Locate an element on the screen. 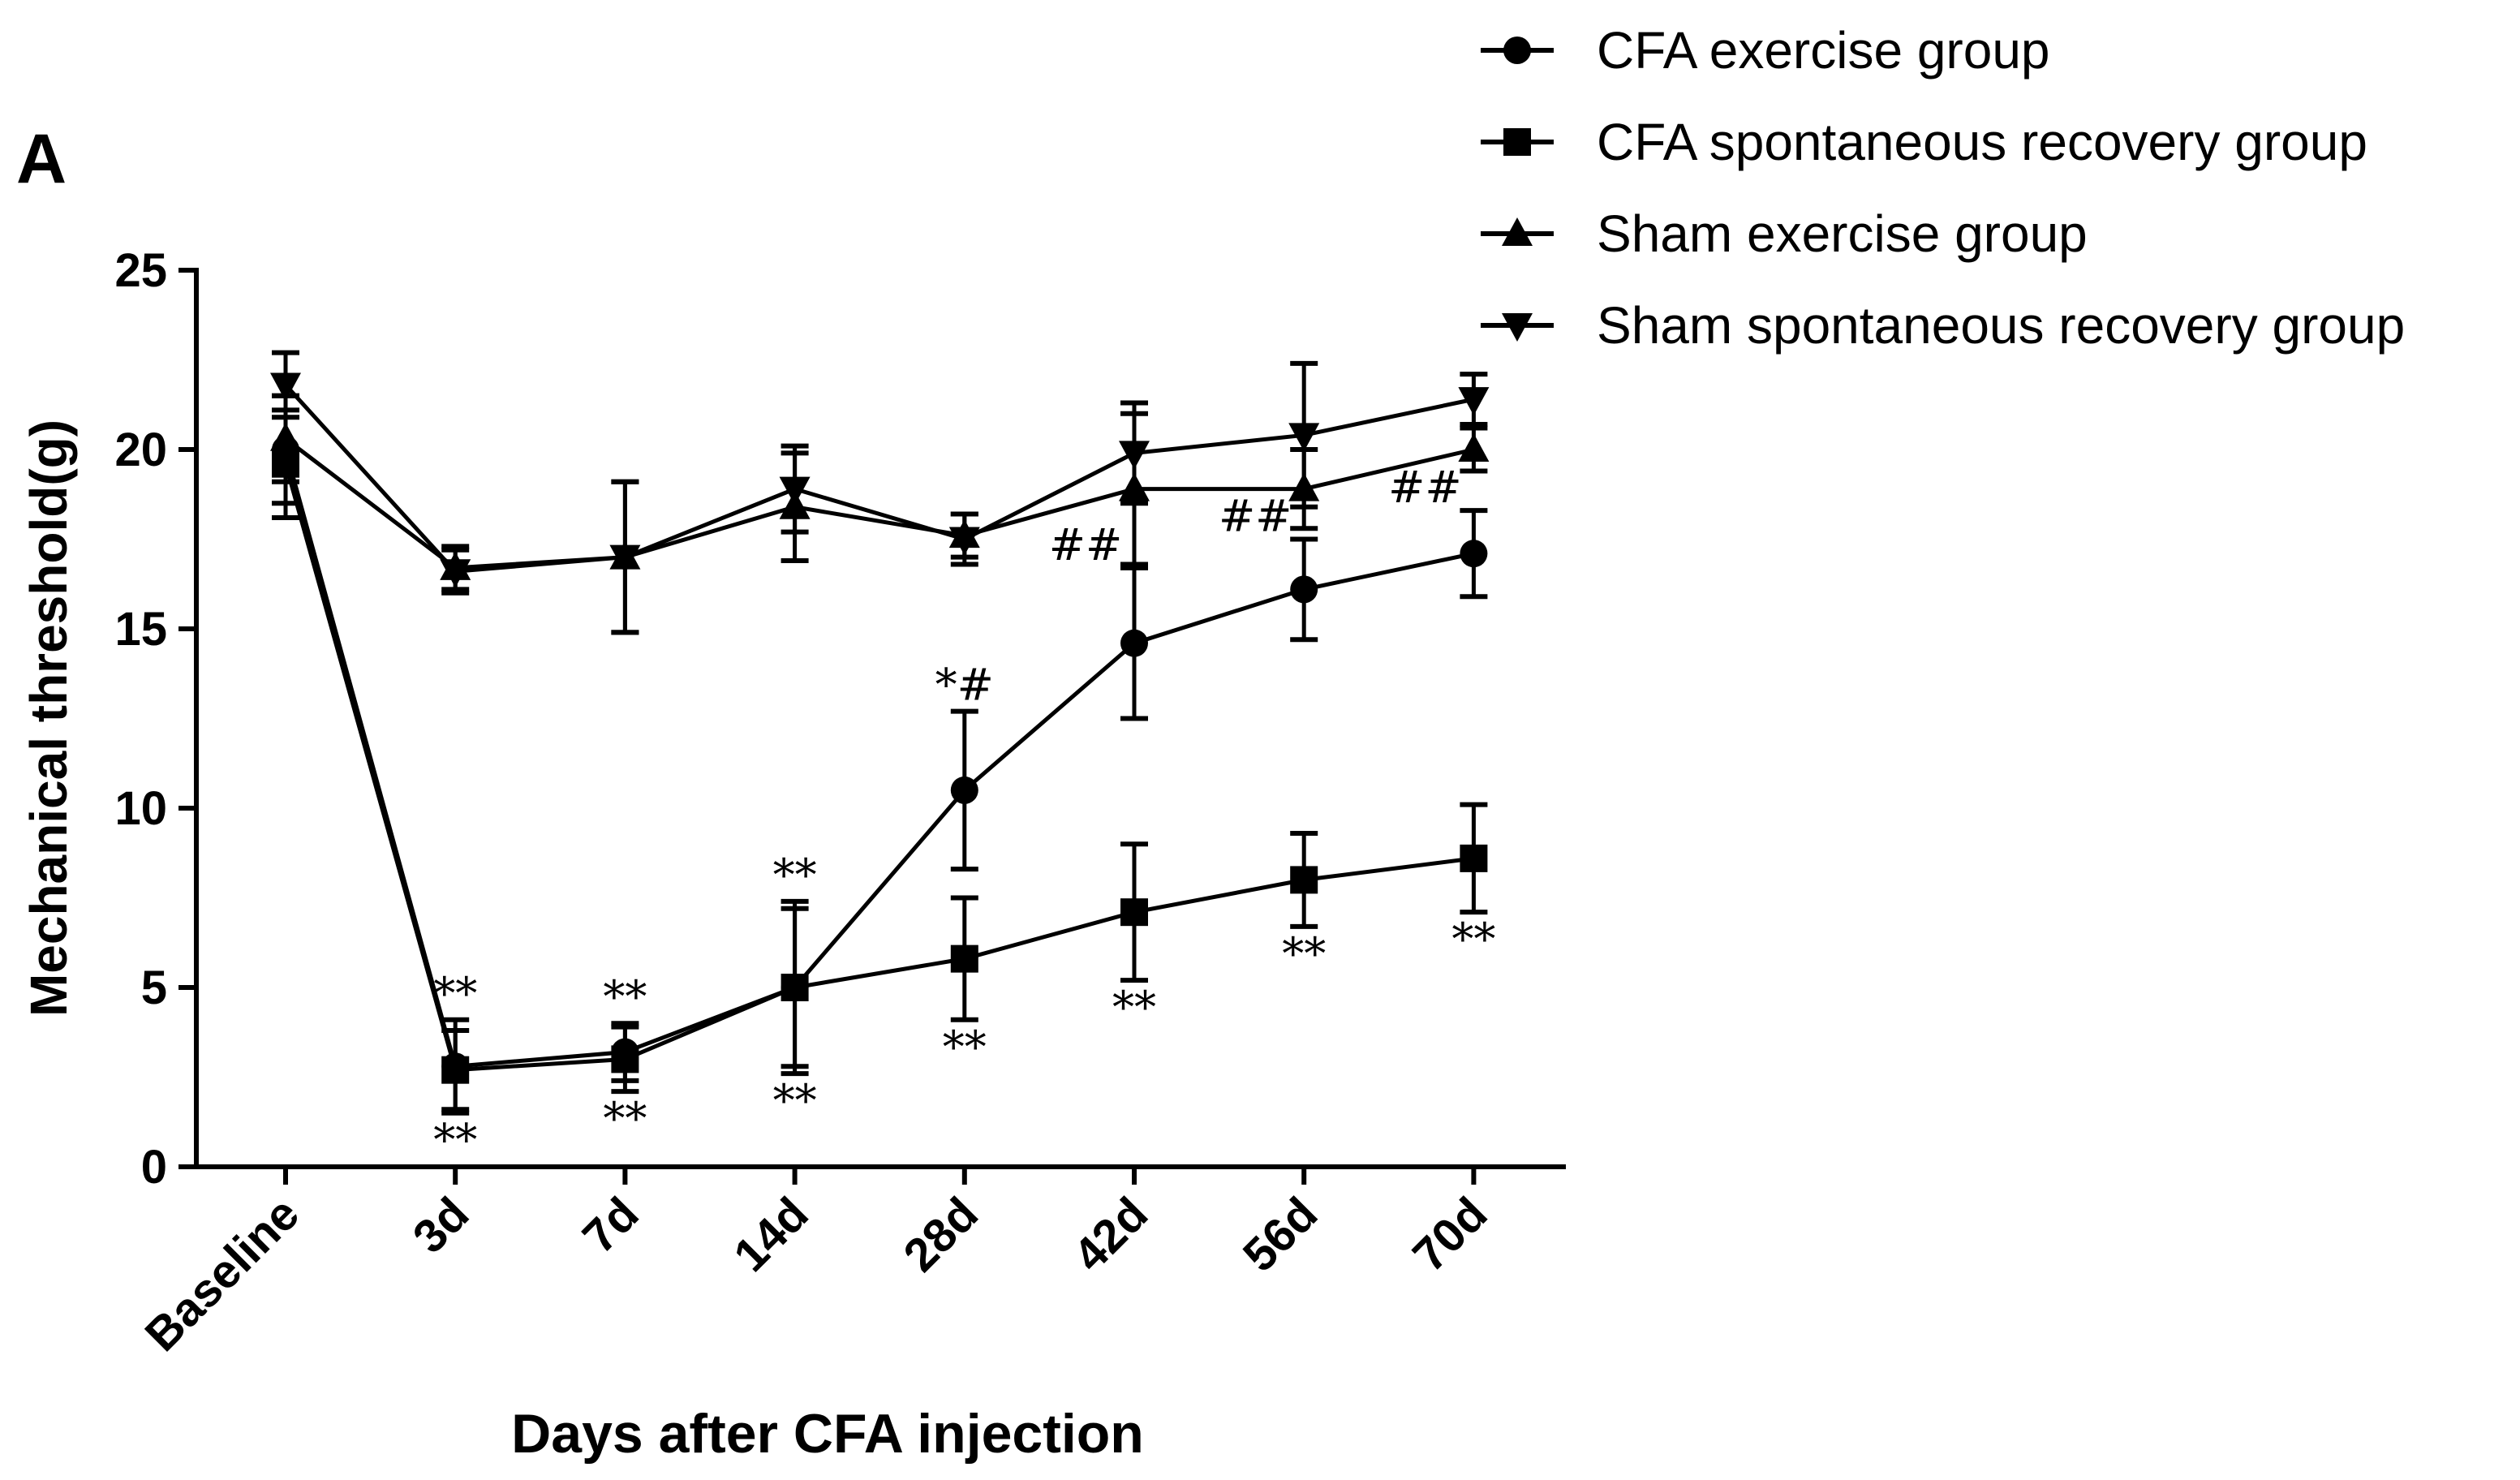  legend-label: Sham exercise group is located at coordinates (1842, 233).